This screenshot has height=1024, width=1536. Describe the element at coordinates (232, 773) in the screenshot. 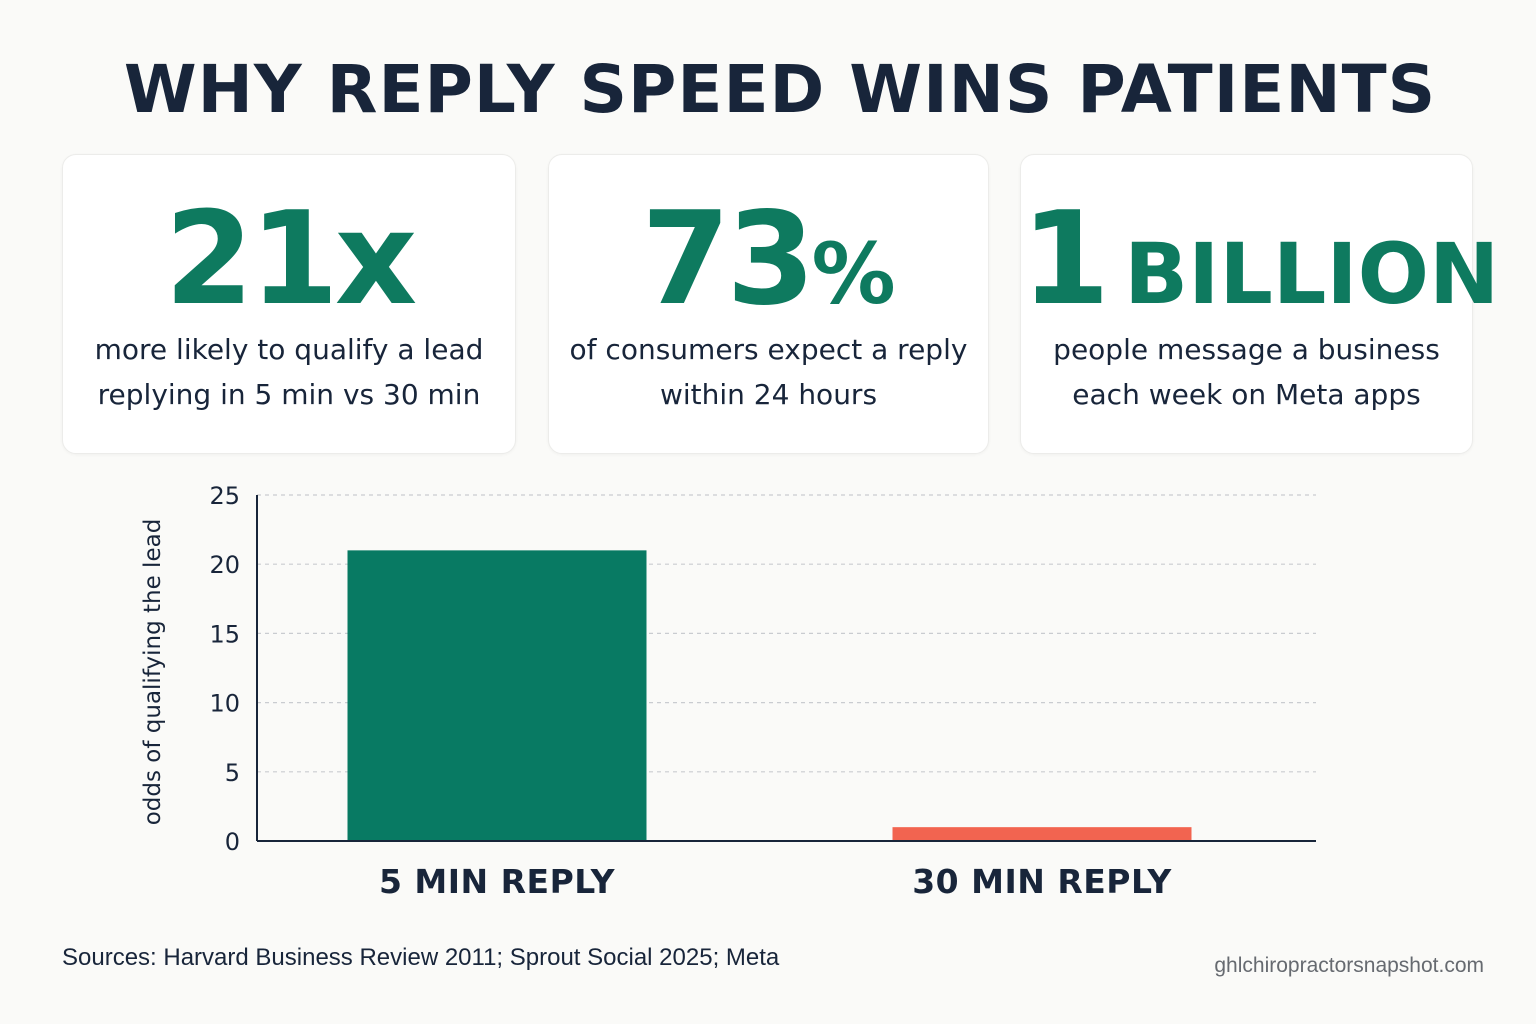

I see `y-tick-label: 5` at that location.